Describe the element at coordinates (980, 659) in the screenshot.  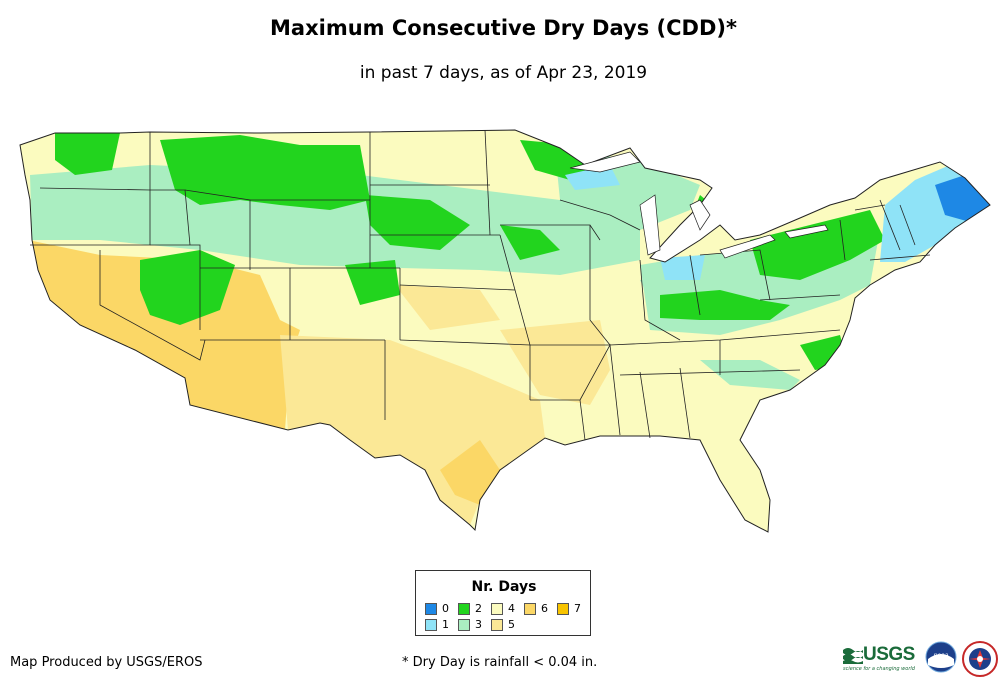
I see `nws-logo-icon` at that location.